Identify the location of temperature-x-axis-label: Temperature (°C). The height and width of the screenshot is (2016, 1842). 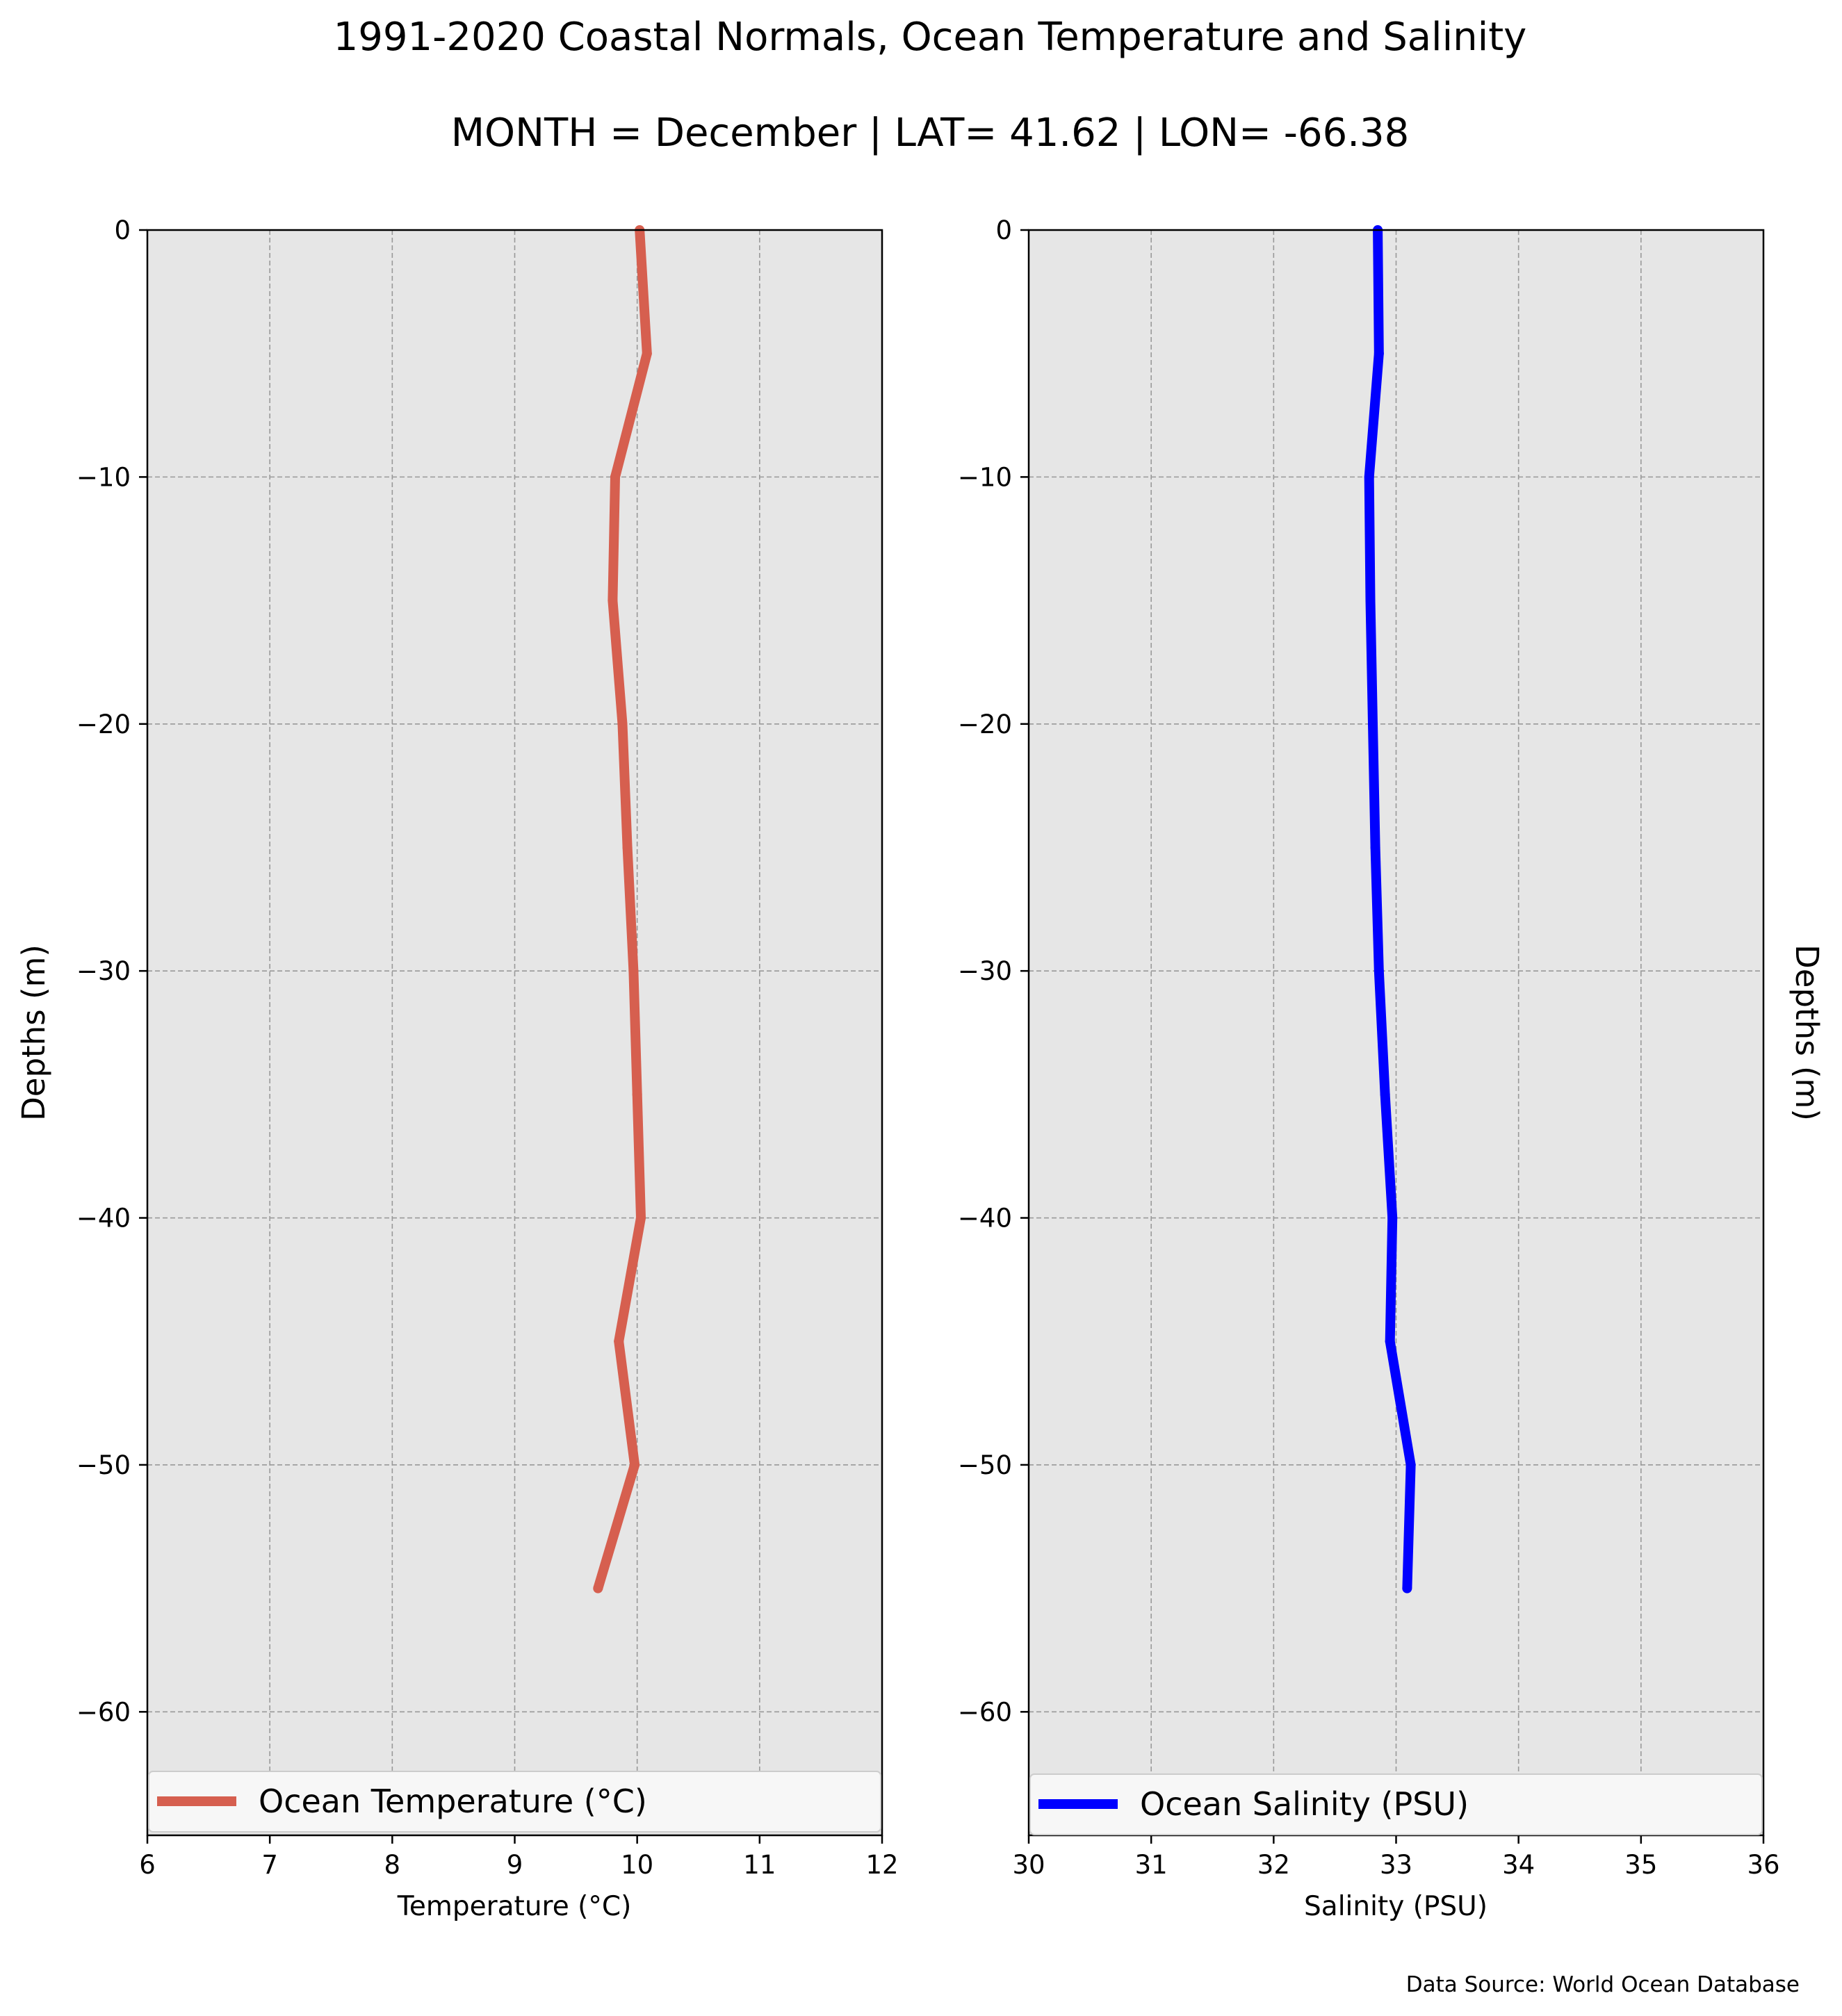
(514, 1907).